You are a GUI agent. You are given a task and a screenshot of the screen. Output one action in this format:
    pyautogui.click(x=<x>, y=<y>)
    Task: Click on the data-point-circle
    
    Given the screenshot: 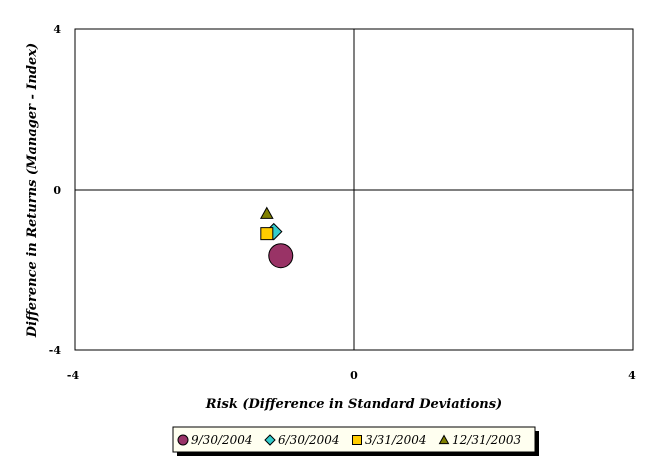 What is the action you would take?
    pyautogui.click(x=281, y=256)
    